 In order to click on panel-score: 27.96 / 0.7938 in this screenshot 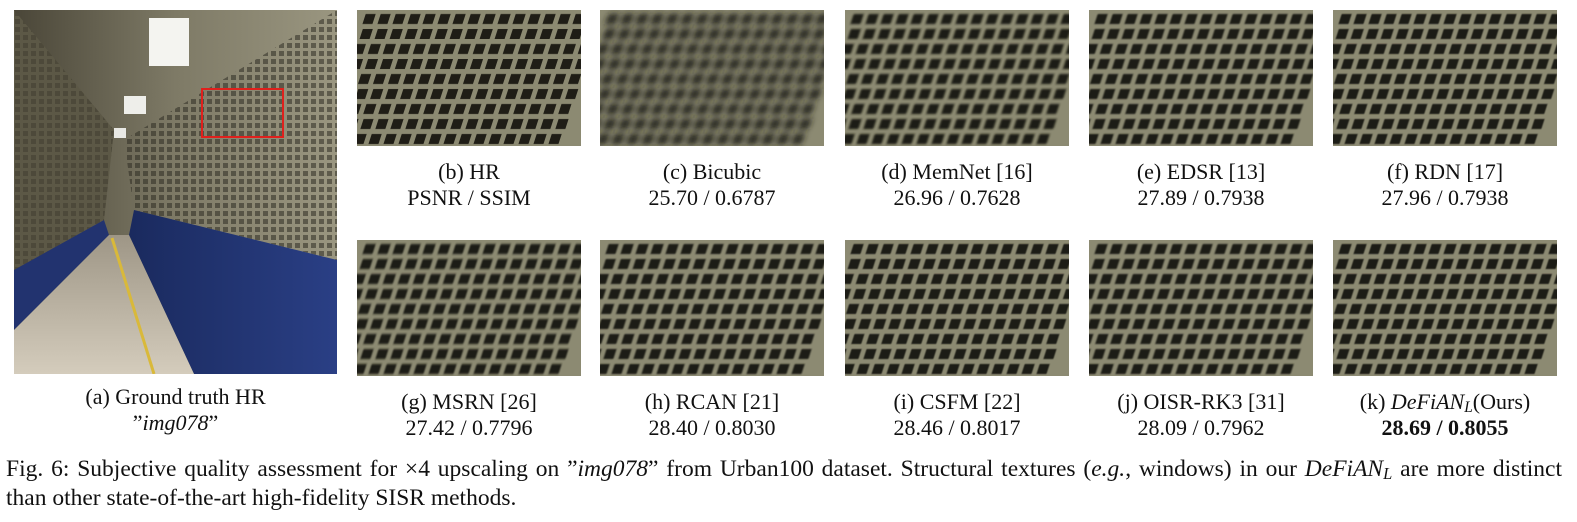, I will do `click(1445, 197)`.